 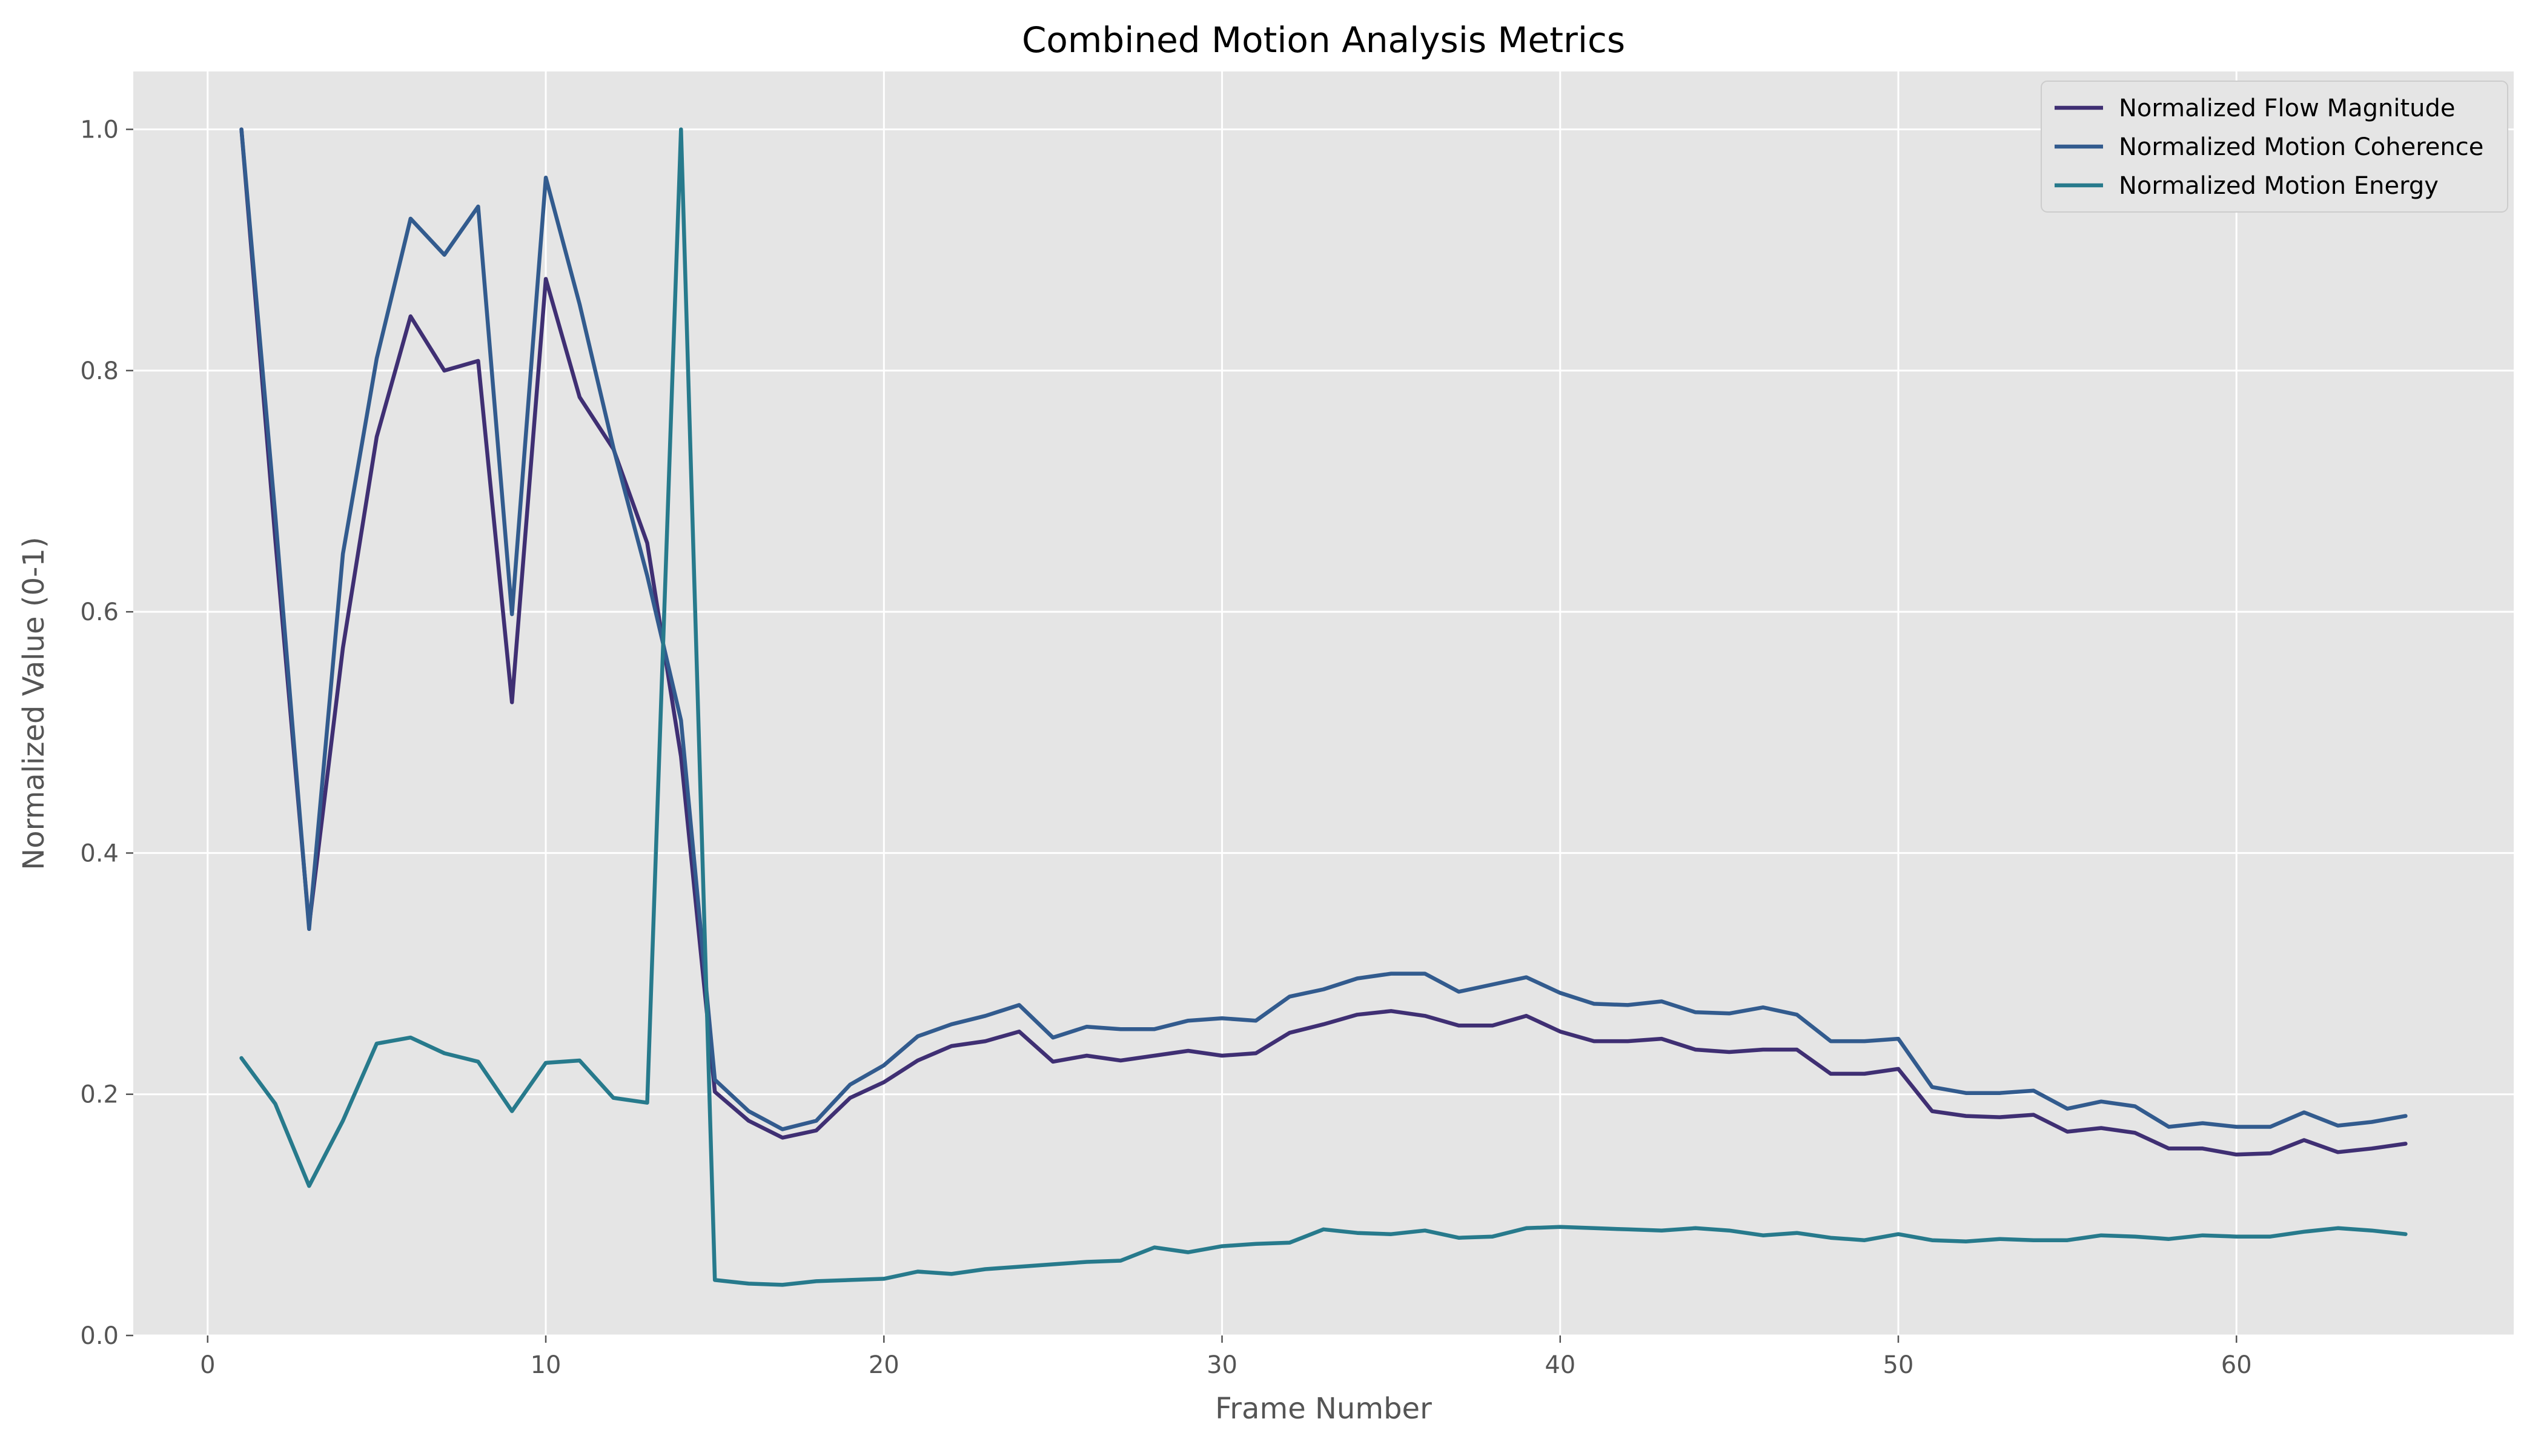 I want to click on y-tick-label: 0.0, so click(x=100, y=1336).